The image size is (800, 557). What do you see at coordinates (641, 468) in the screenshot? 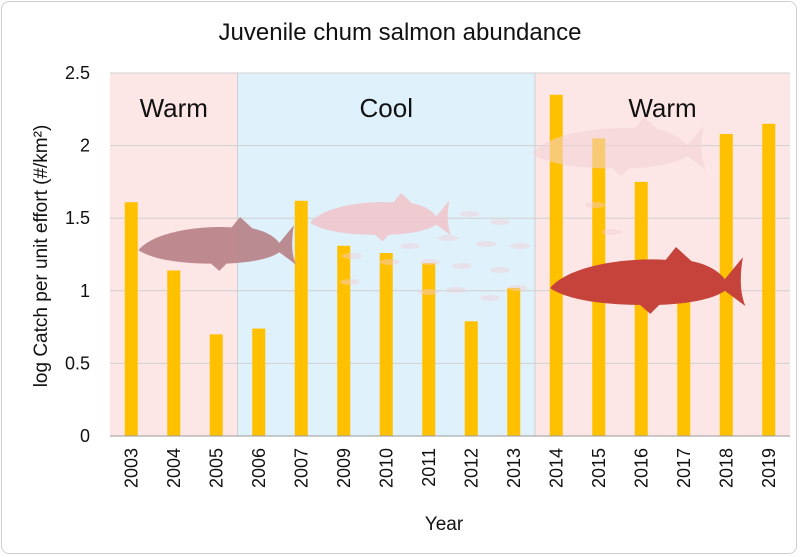
I see `x-tick-label: 2016` at bounding box center [641, 468].